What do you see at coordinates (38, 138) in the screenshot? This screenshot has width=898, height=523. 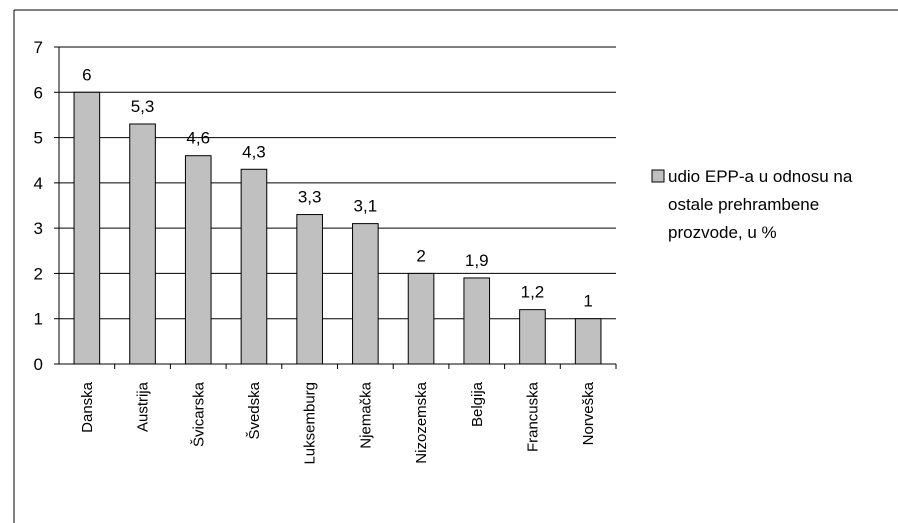 I see `y-tick-label: 5` at bounding box center [38, 138].